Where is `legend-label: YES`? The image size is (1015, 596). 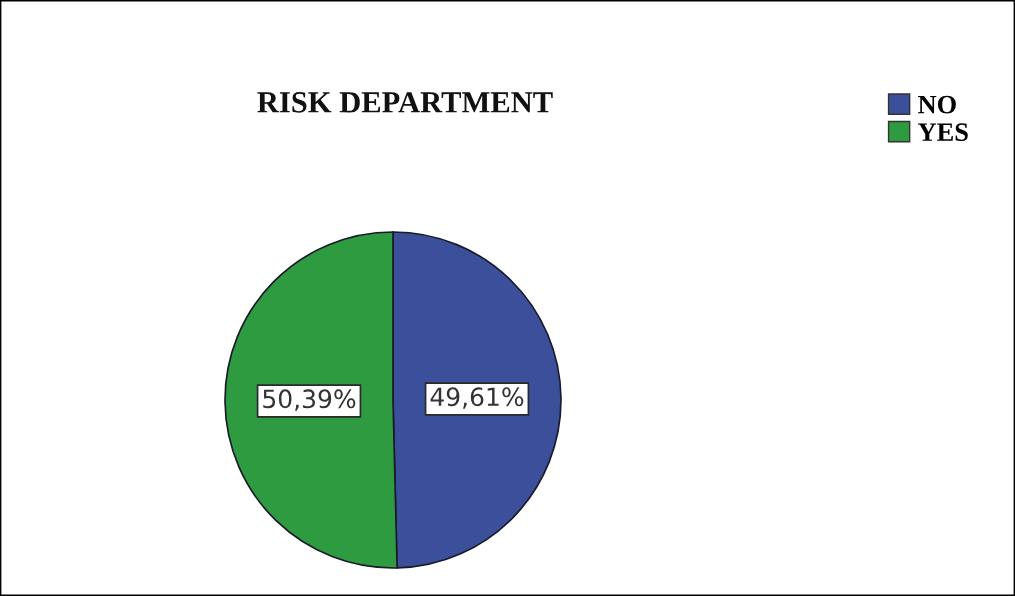 legend-label: YES is located at coordinates (943, 132).